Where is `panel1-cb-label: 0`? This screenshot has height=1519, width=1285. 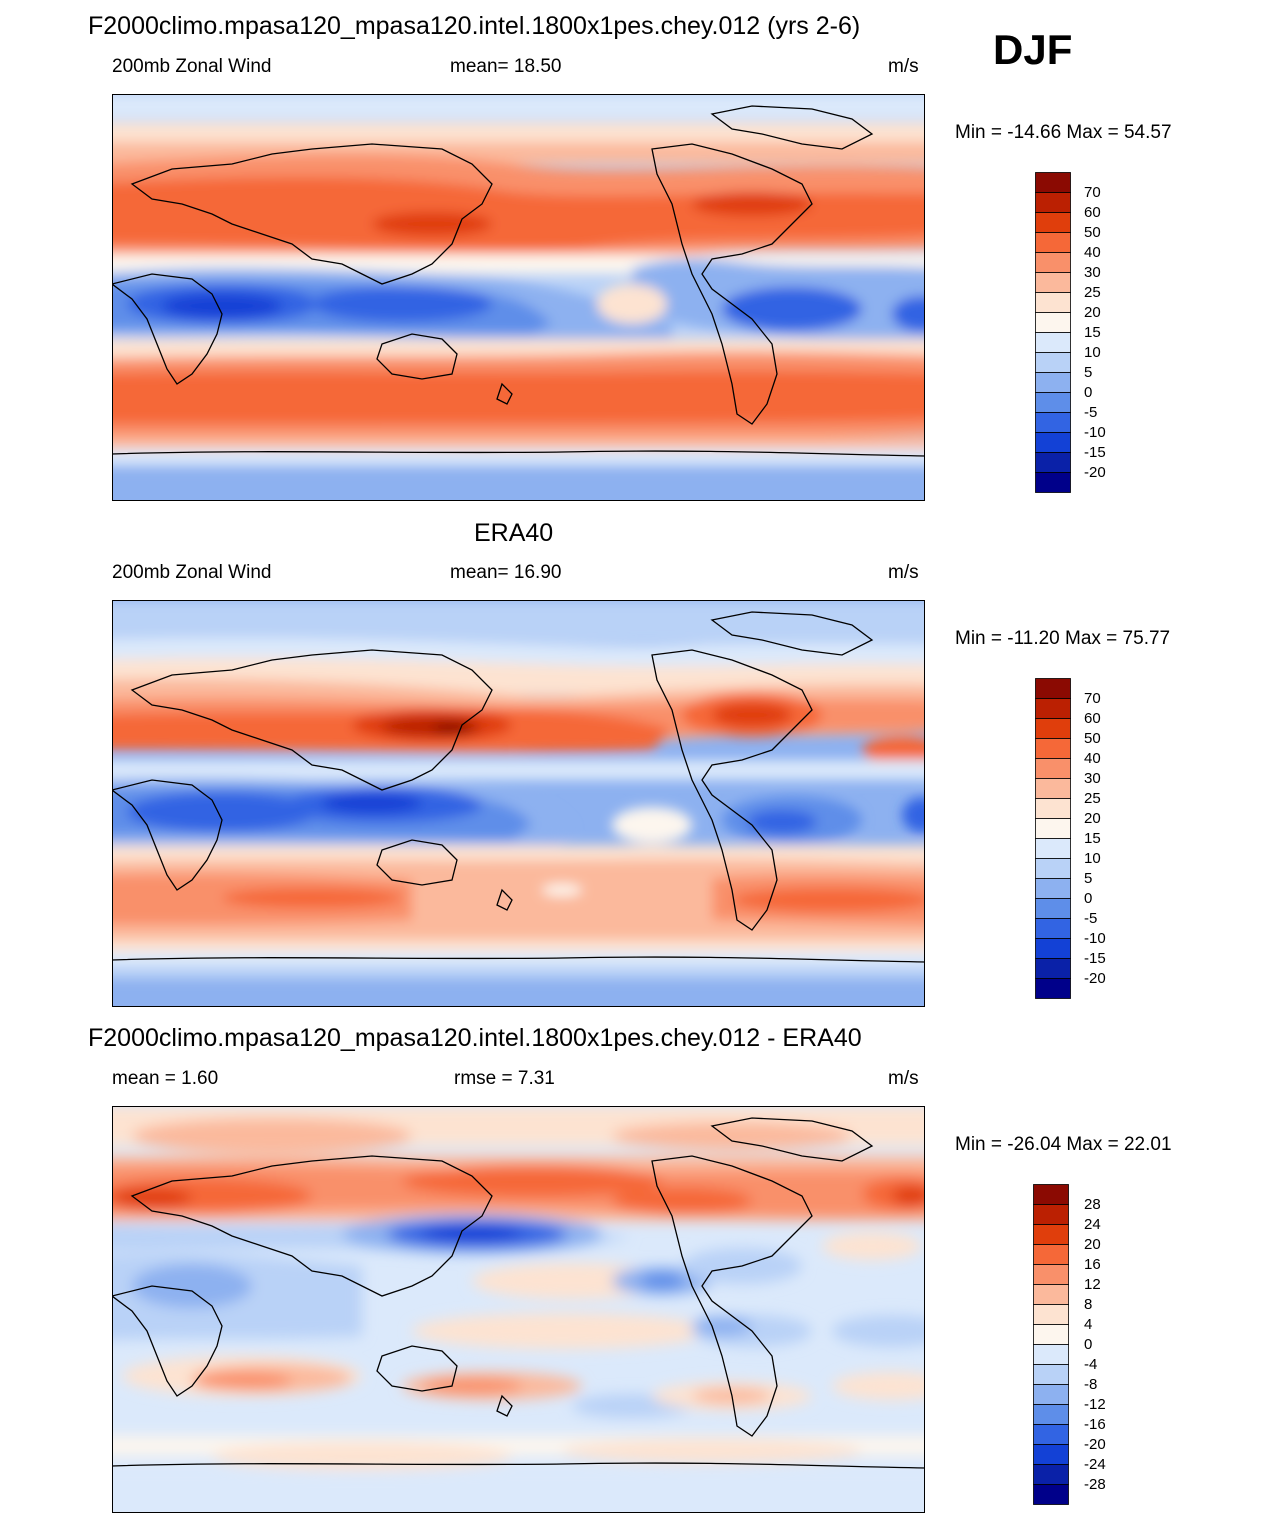 panel1-cb-label: 0 is located at coordinates (1088, 392).